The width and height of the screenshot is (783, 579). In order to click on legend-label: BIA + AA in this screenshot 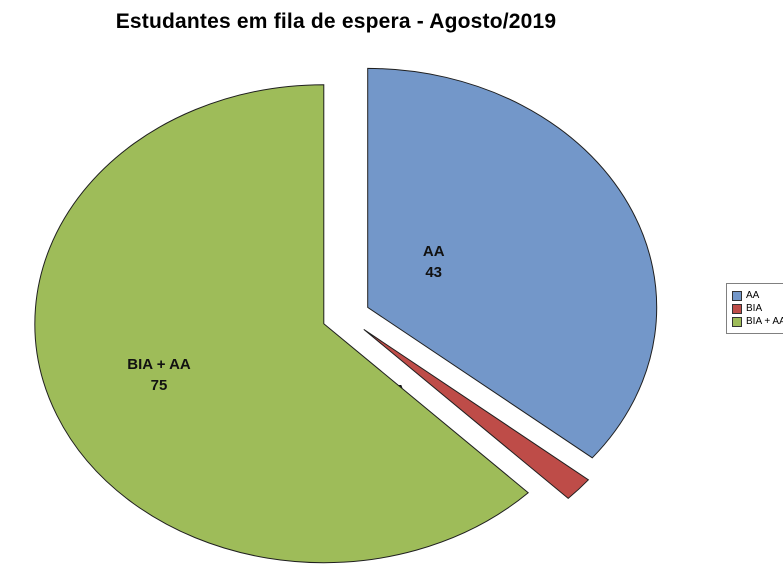, I will do `click(764, 321)`.